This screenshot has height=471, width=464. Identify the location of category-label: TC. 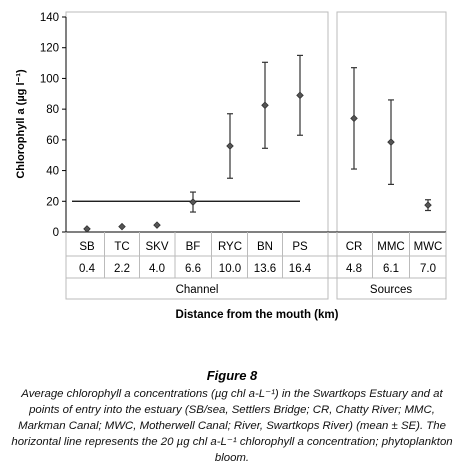
(121, 247).